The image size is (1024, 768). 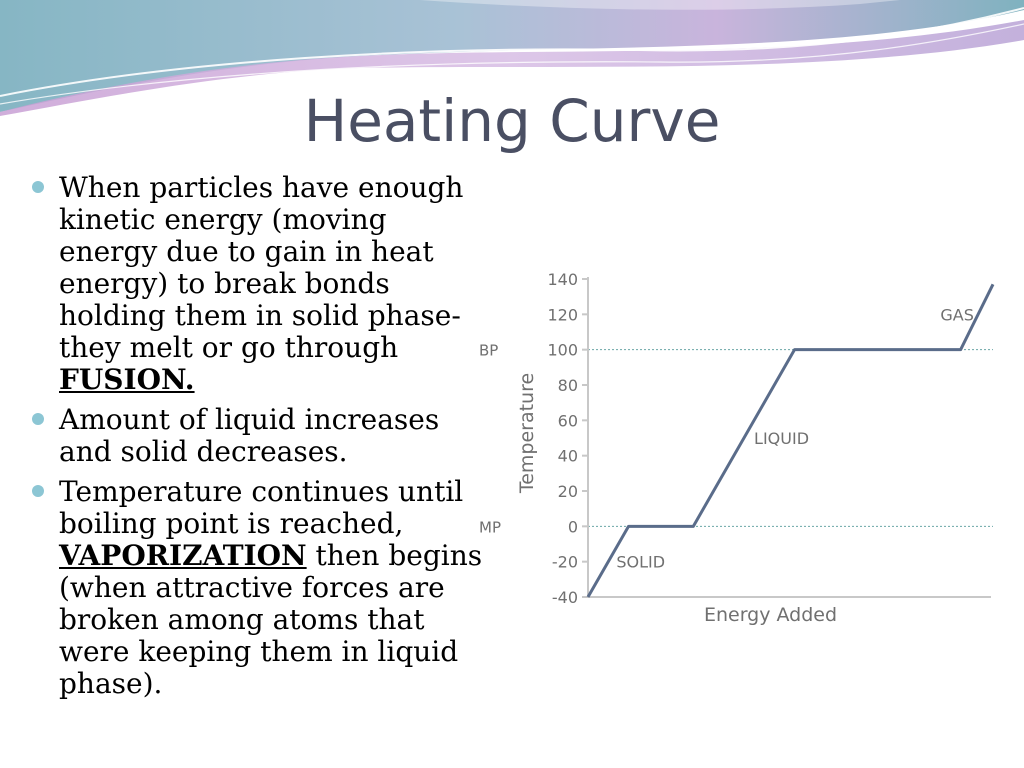 I want to click on y-tick-label: 140, so click(x=562, y=279).